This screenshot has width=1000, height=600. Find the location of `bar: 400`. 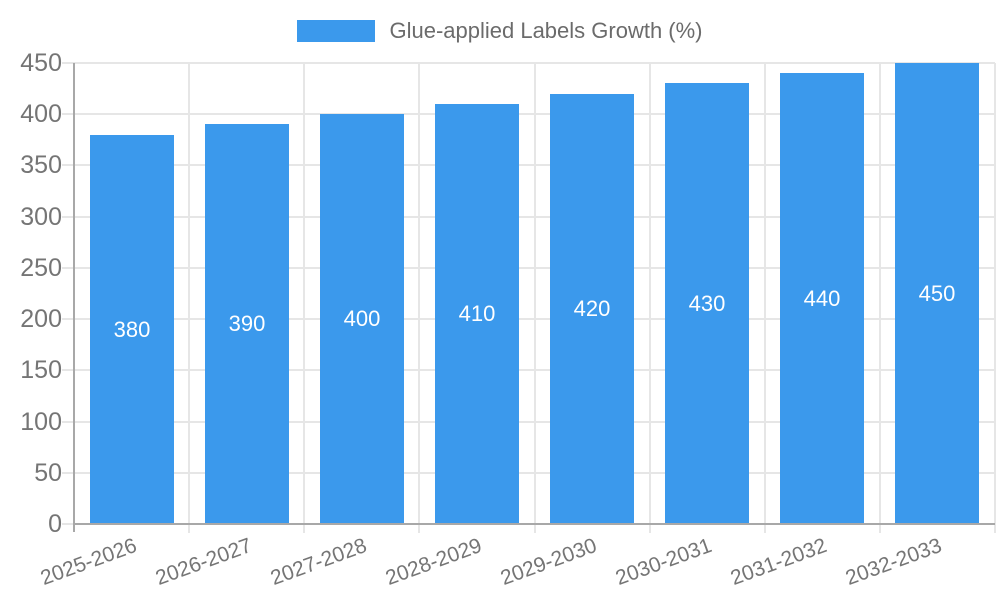

bar: 400 is located at coordinates (362, 319).